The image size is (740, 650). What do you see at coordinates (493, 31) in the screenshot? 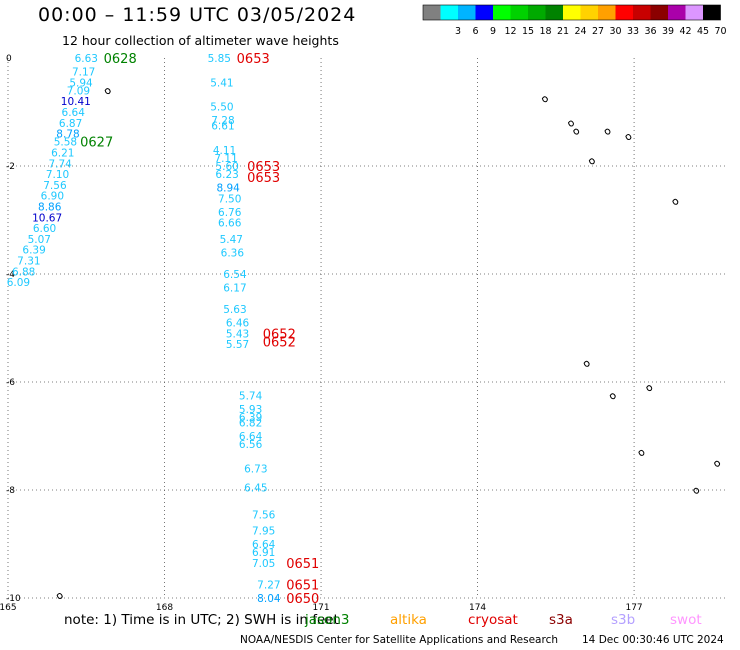
I see `legend-tick-label: 9` at bounding box center [493, 31].